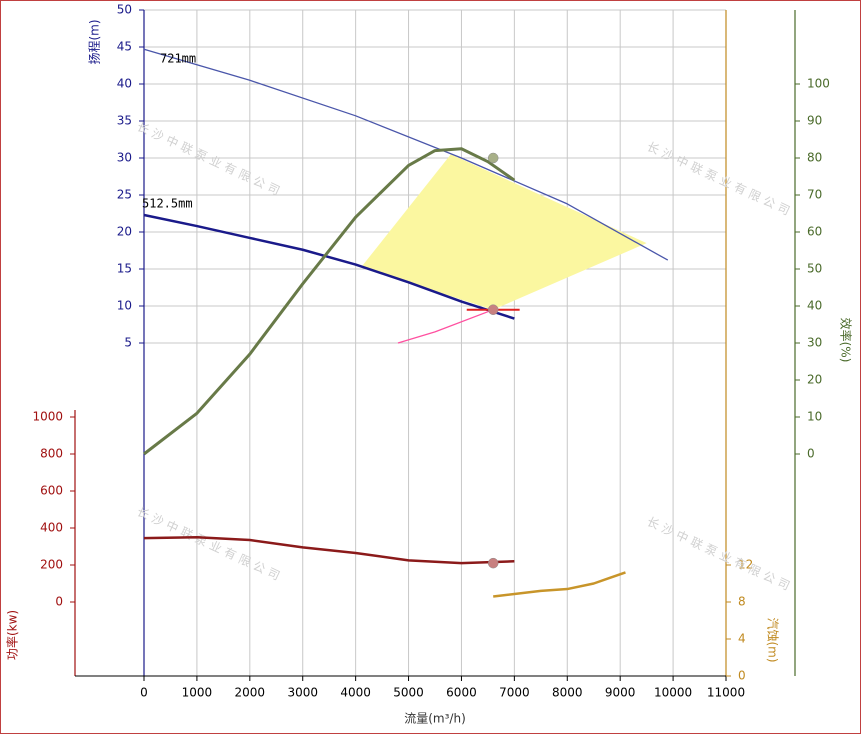 Image resolution: width=861 pixels, height=734 pixels. What do you see at coordinates (124, 195) in the screenshot?
I see `y-tick-label: 25` at bounding box center [124, 195].